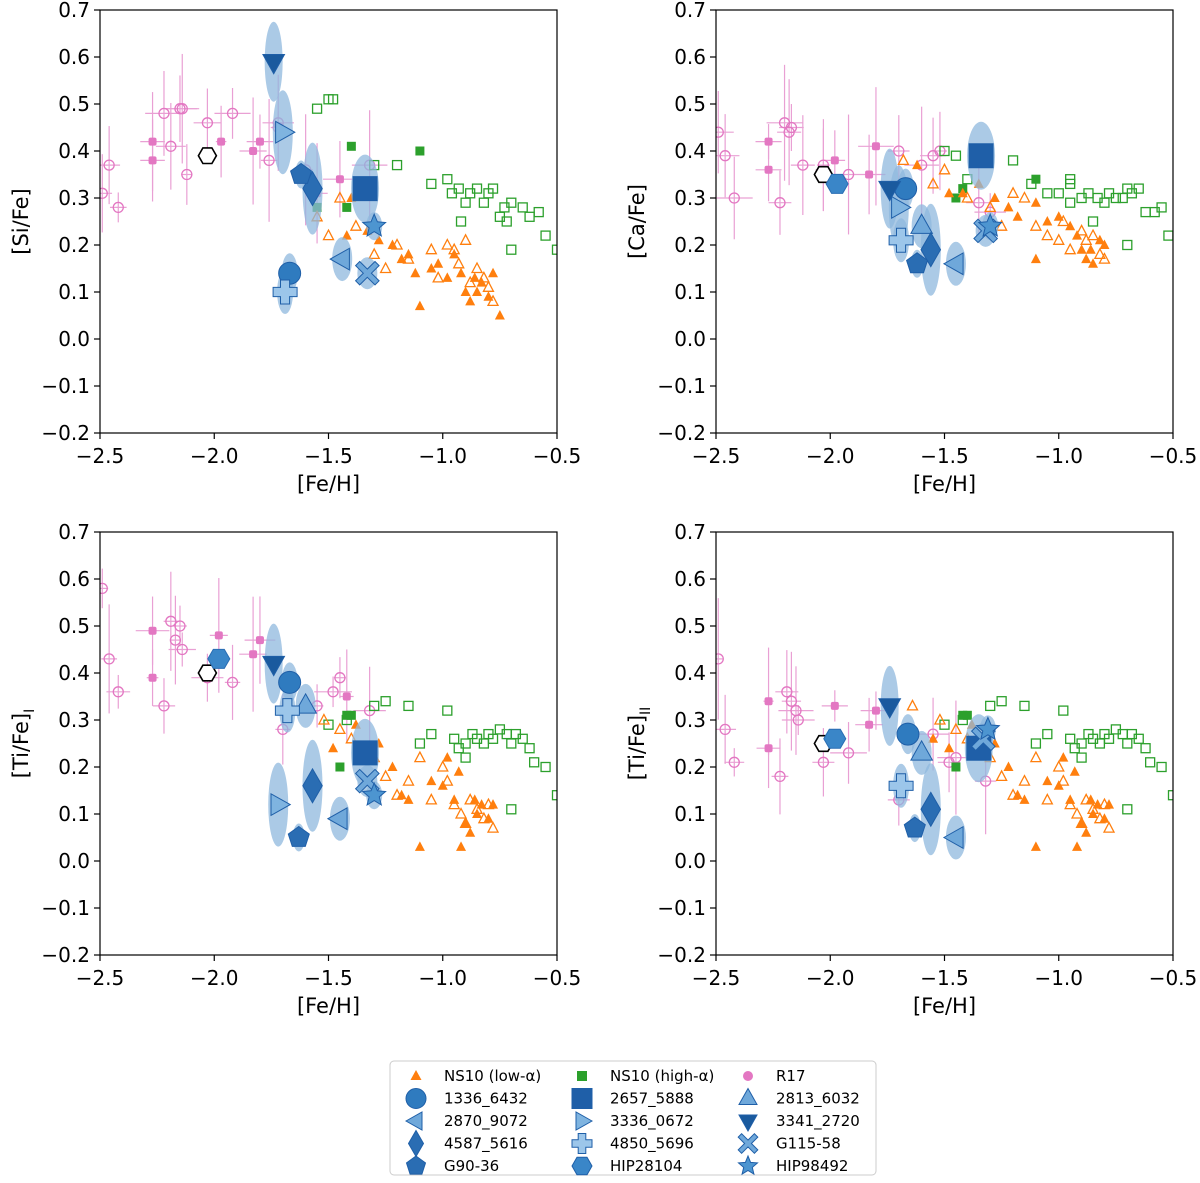 The image size is (1200, 1183). What do you see at coordinates (442, 978) in the screenshot?
I see `x-tick-label: −1.0` at bounding box center [442, 978].